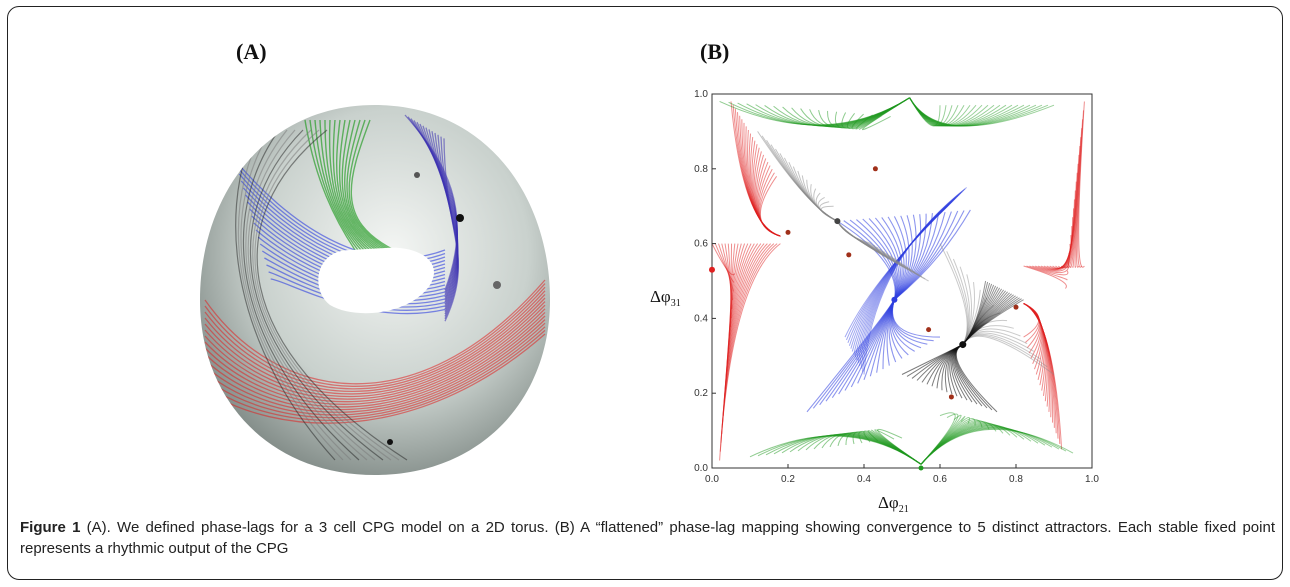 The image size is (1290, 587). What do you see at coordinates (701, 468) in the screenshot?
I see `y-tick-label: 0.0` at bounding box center [701, 468].